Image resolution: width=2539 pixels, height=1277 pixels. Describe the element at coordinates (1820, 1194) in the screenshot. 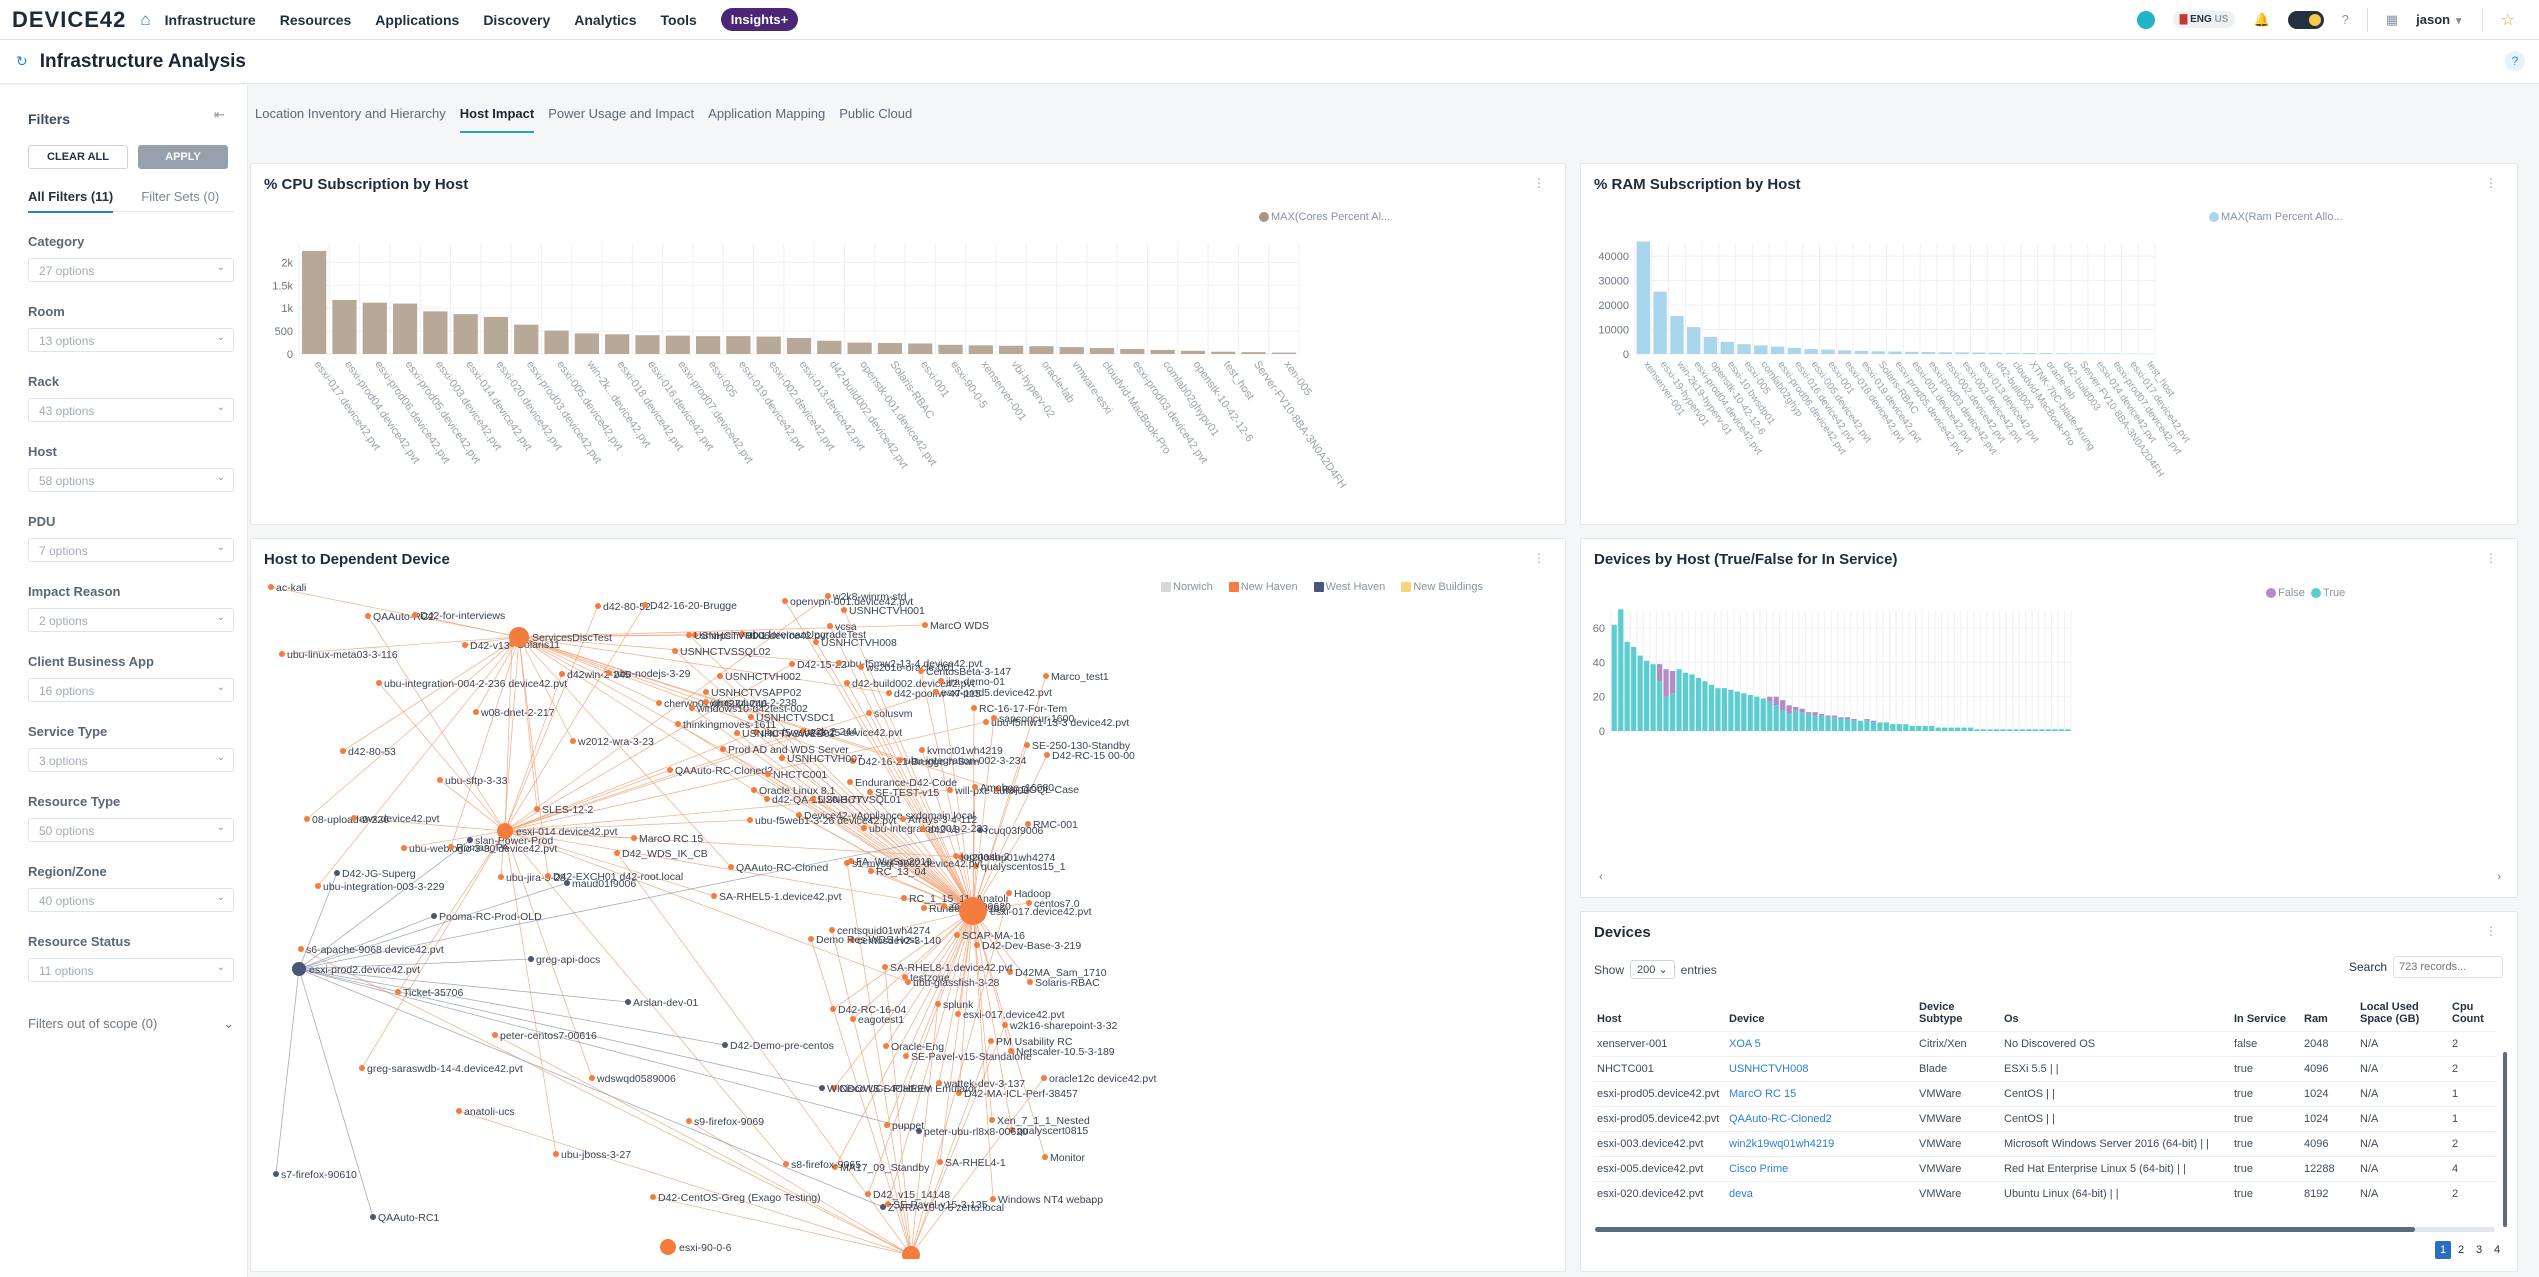

I see `device-link: deva` at that location.